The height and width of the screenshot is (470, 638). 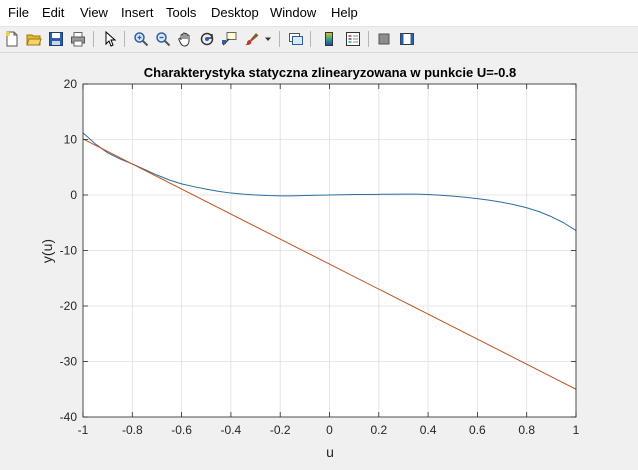 What do you see at coordinates (18, 12) in the screenshot?
I see `menu-file: File` at bounding box center [18, 12].